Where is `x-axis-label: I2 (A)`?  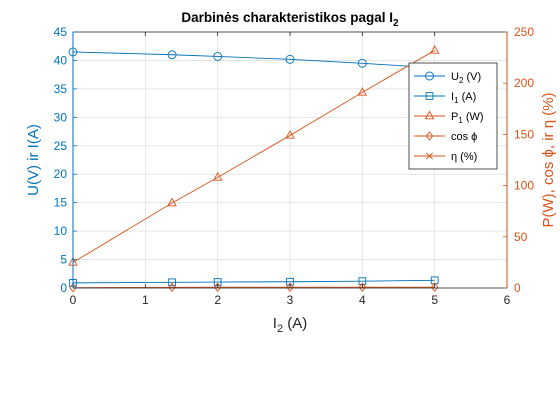
x-axis-label: I2 (A) is located at coordinates (290, 325).